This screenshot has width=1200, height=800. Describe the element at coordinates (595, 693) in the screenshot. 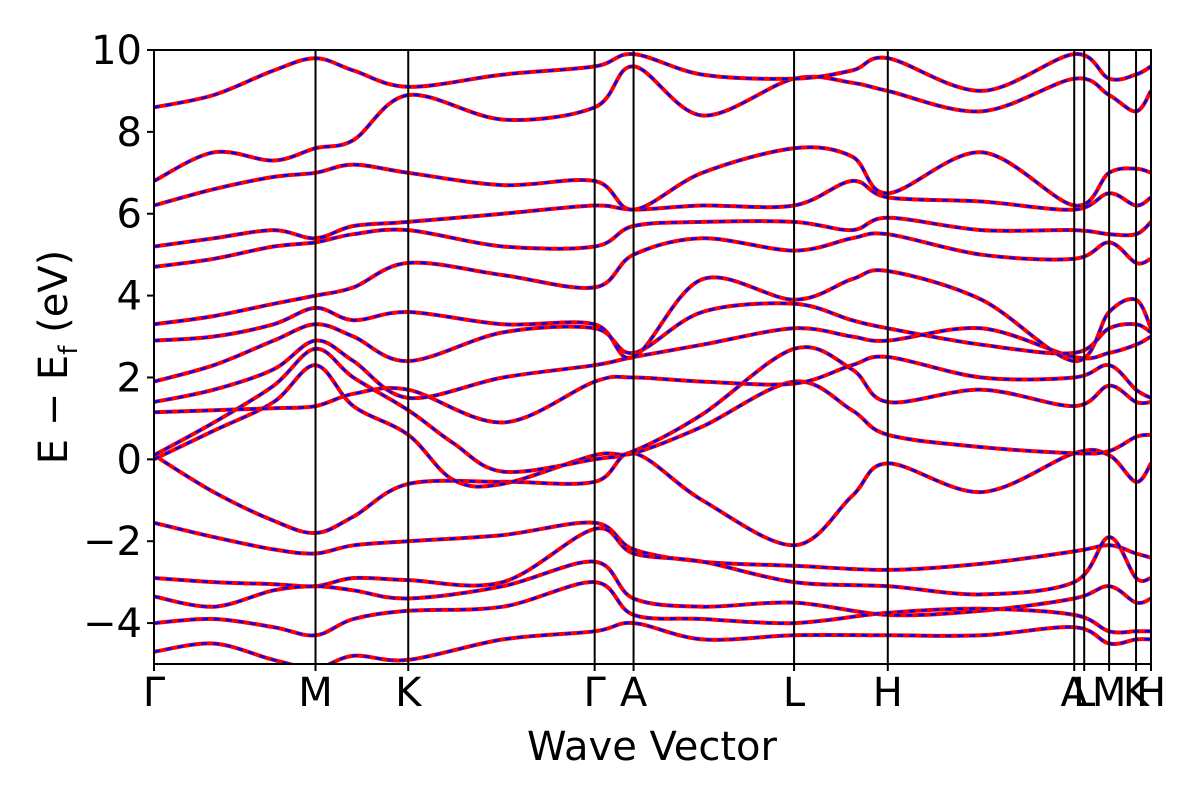

I see `x-tick-label-3: Γ` at that location.